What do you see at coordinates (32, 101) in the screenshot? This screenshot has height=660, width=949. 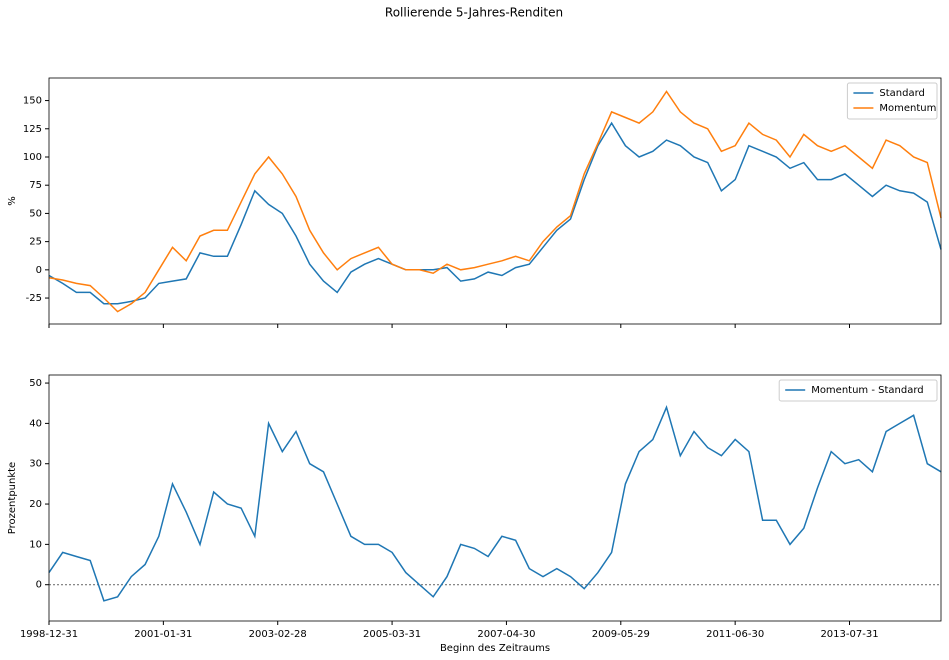 I see `y-tick-label: 150` at bounding box center [32, 101].